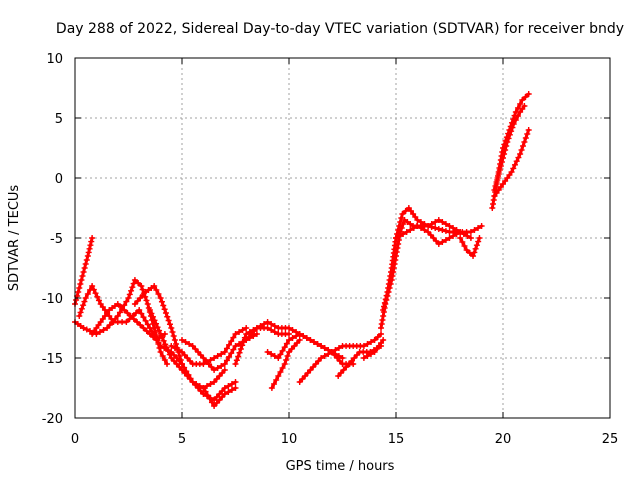 The image size is (640, 480). Describe the element at coordinates (396, 439) in the screenshot. I see `x-tick-label: 15` at that location.